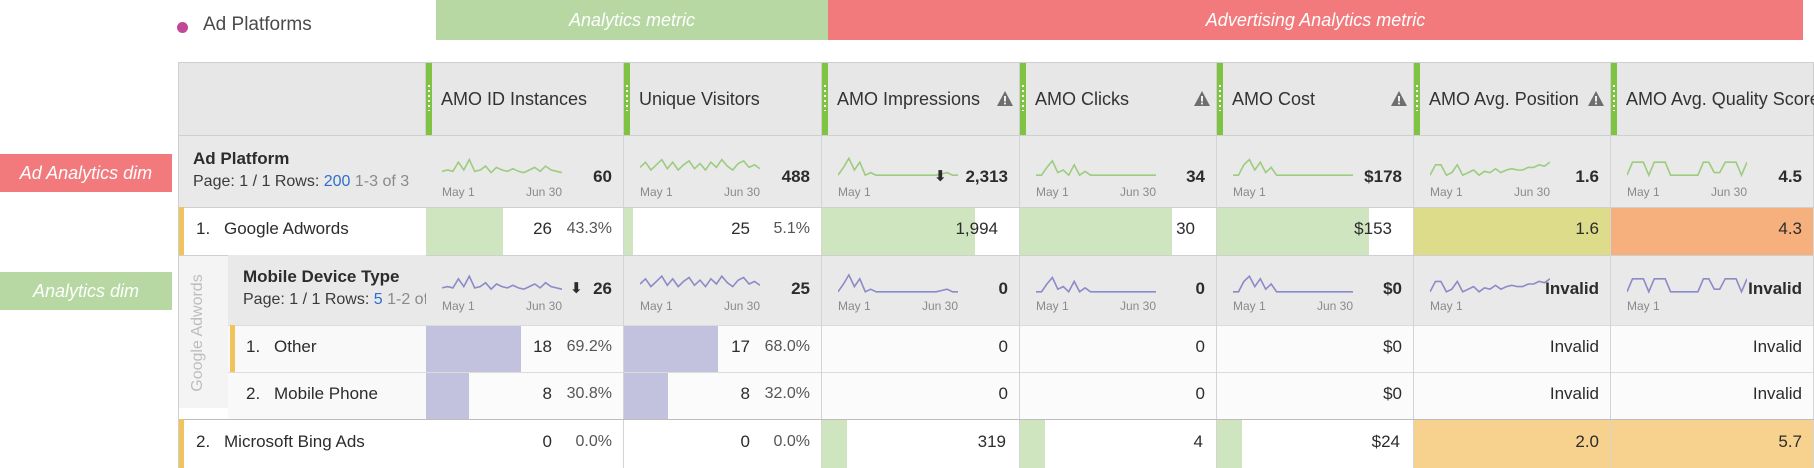 This screenshot has width=1814, height=468. I want to click on col-header-label: AMO Impressions, so click(909, 99).